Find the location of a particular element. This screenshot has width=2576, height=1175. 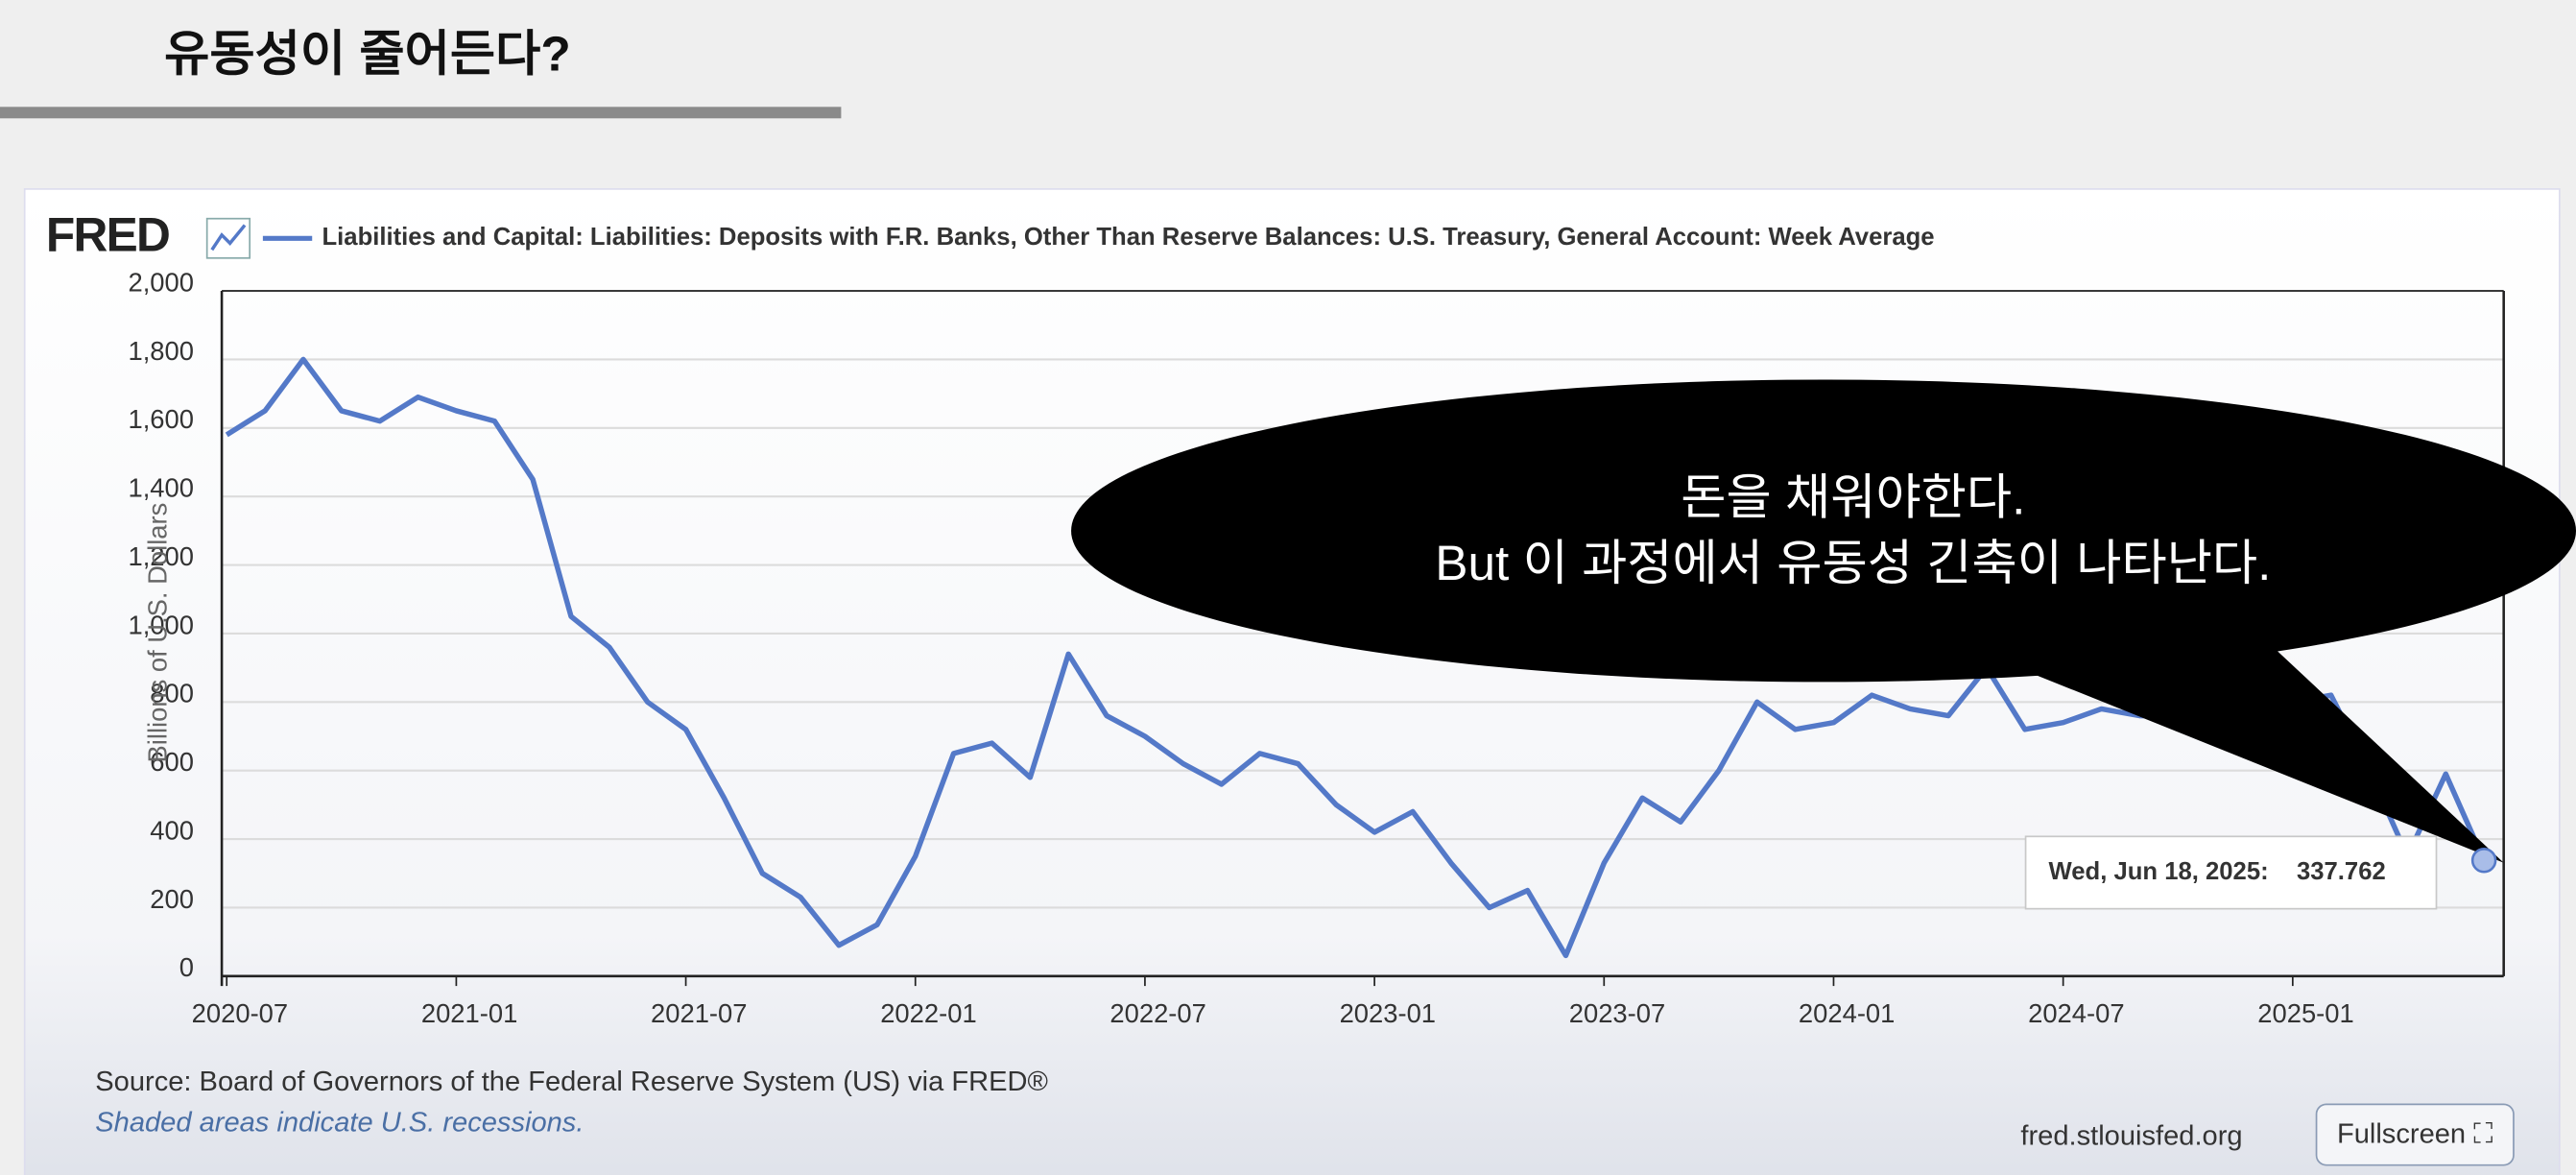

fullscreen-button is located at coordinates (2415, 1134).